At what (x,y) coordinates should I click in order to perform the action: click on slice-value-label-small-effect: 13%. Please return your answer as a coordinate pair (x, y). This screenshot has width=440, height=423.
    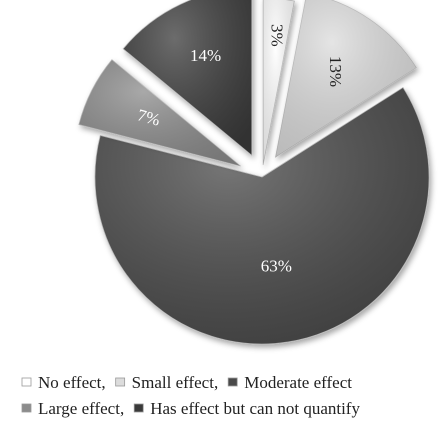
    Looking at the image, I should click on (335, 71).